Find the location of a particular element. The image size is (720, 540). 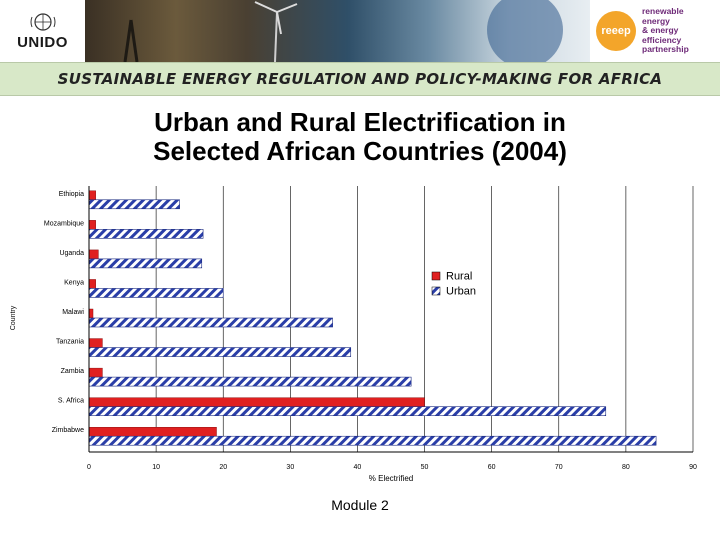

x-tick-label: 40 is located at coordinates (358, 467).